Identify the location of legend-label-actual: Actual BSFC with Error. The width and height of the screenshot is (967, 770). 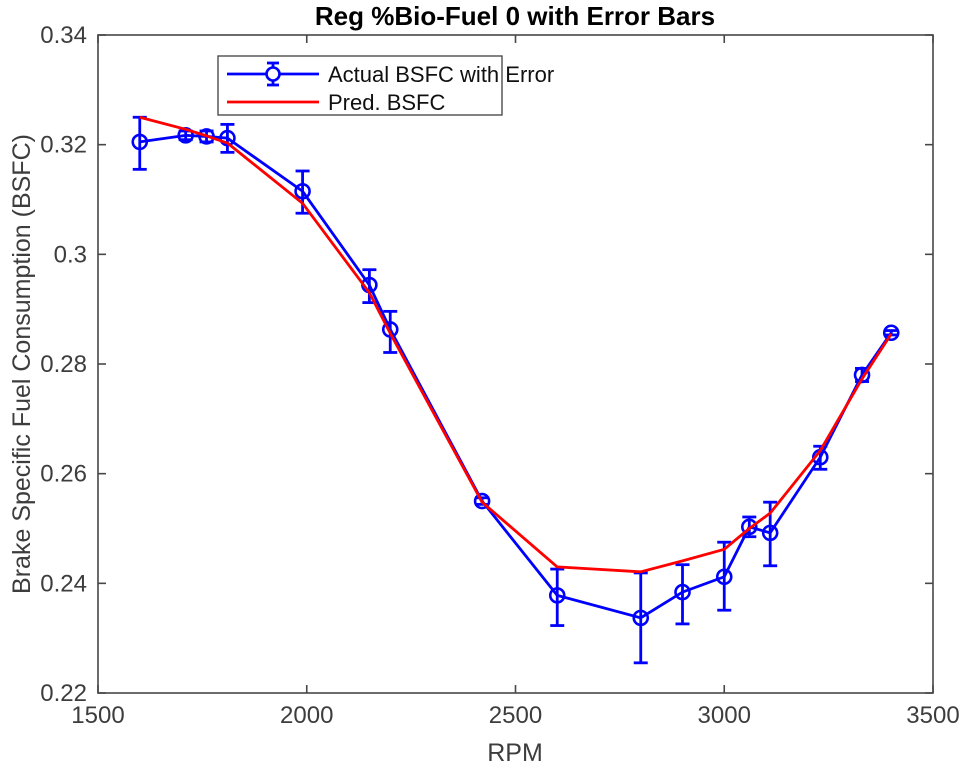
(441, 74).